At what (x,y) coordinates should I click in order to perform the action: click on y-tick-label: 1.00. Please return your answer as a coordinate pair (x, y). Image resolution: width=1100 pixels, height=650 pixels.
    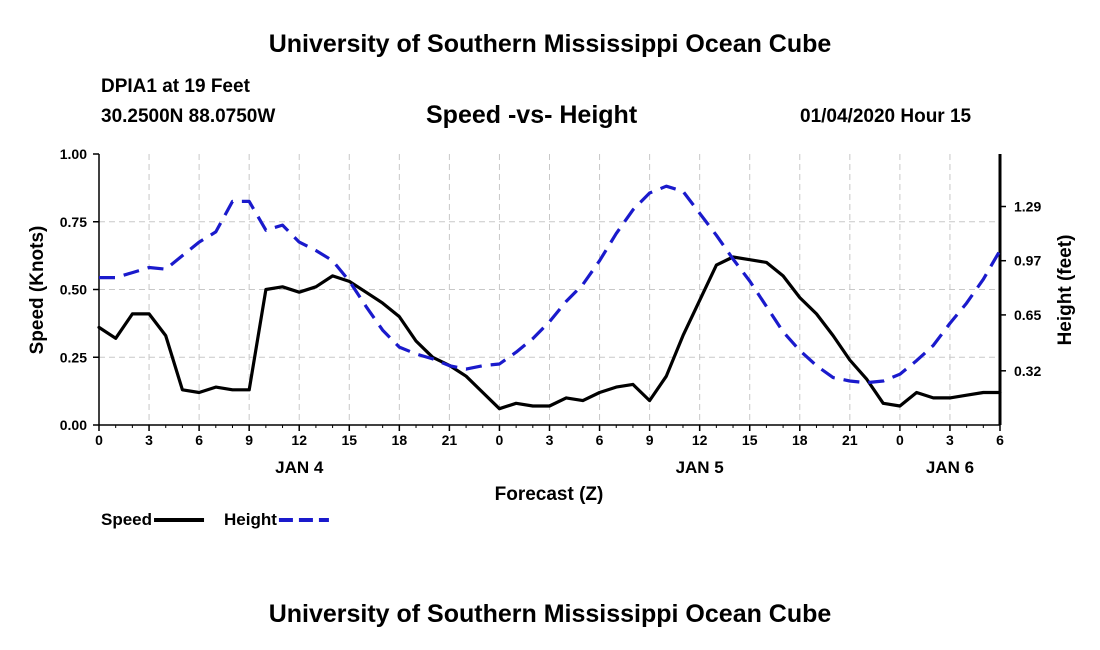
    Looking at the image, I should click on (73, 154).